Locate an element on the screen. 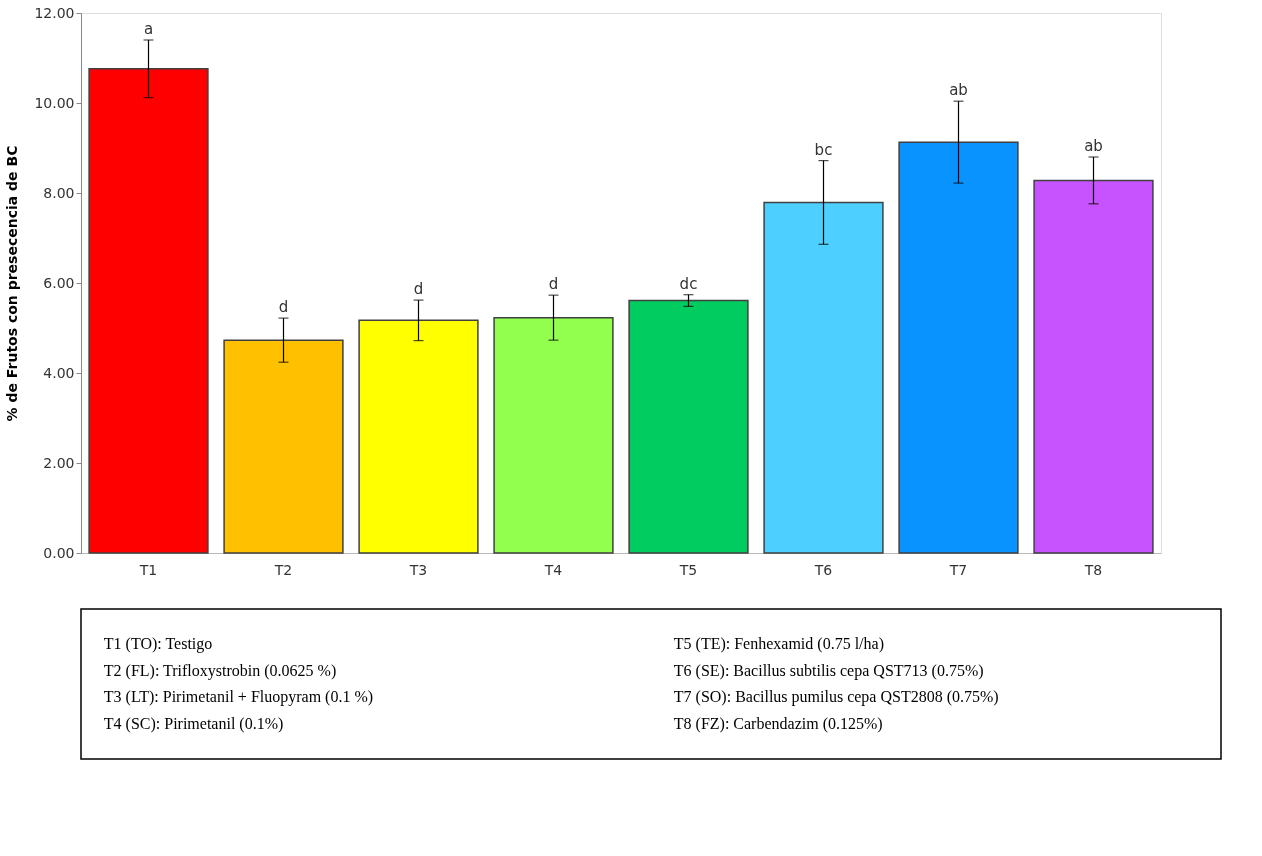  y-tick-label: 4.00 is located at coordinates (59, 372).